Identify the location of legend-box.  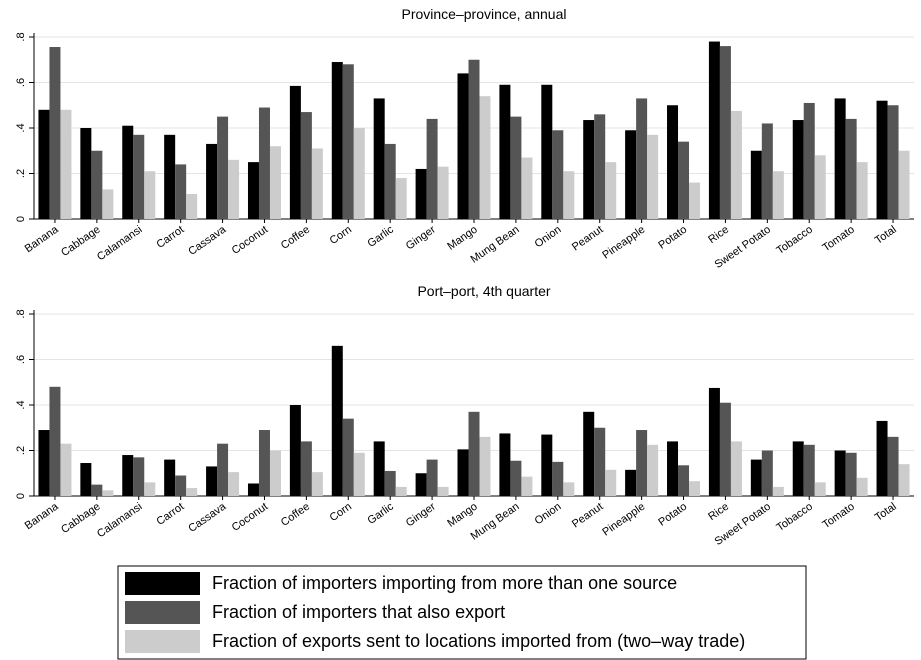
(462, 612).